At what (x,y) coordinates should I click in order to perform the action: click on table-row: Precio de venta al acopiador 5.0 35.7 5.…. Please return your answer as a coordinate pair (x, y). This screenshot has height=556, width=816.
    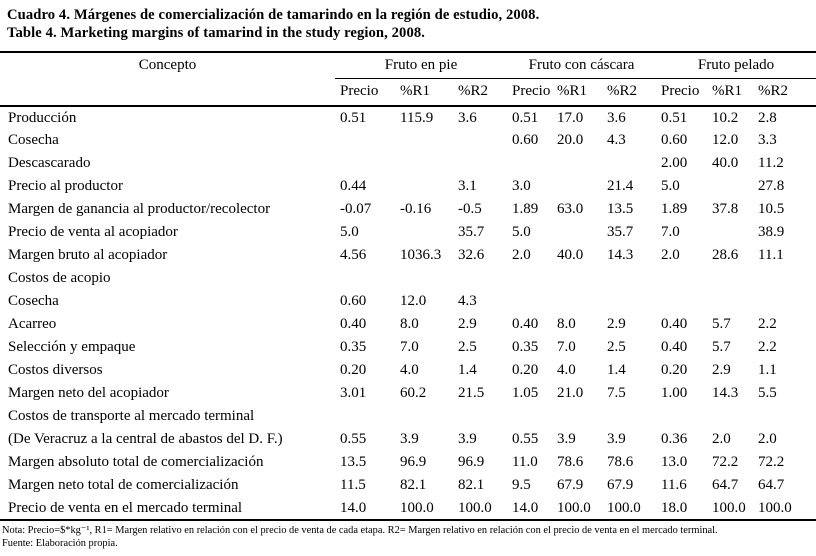
    Looking at the image, I should click on (408, 232).